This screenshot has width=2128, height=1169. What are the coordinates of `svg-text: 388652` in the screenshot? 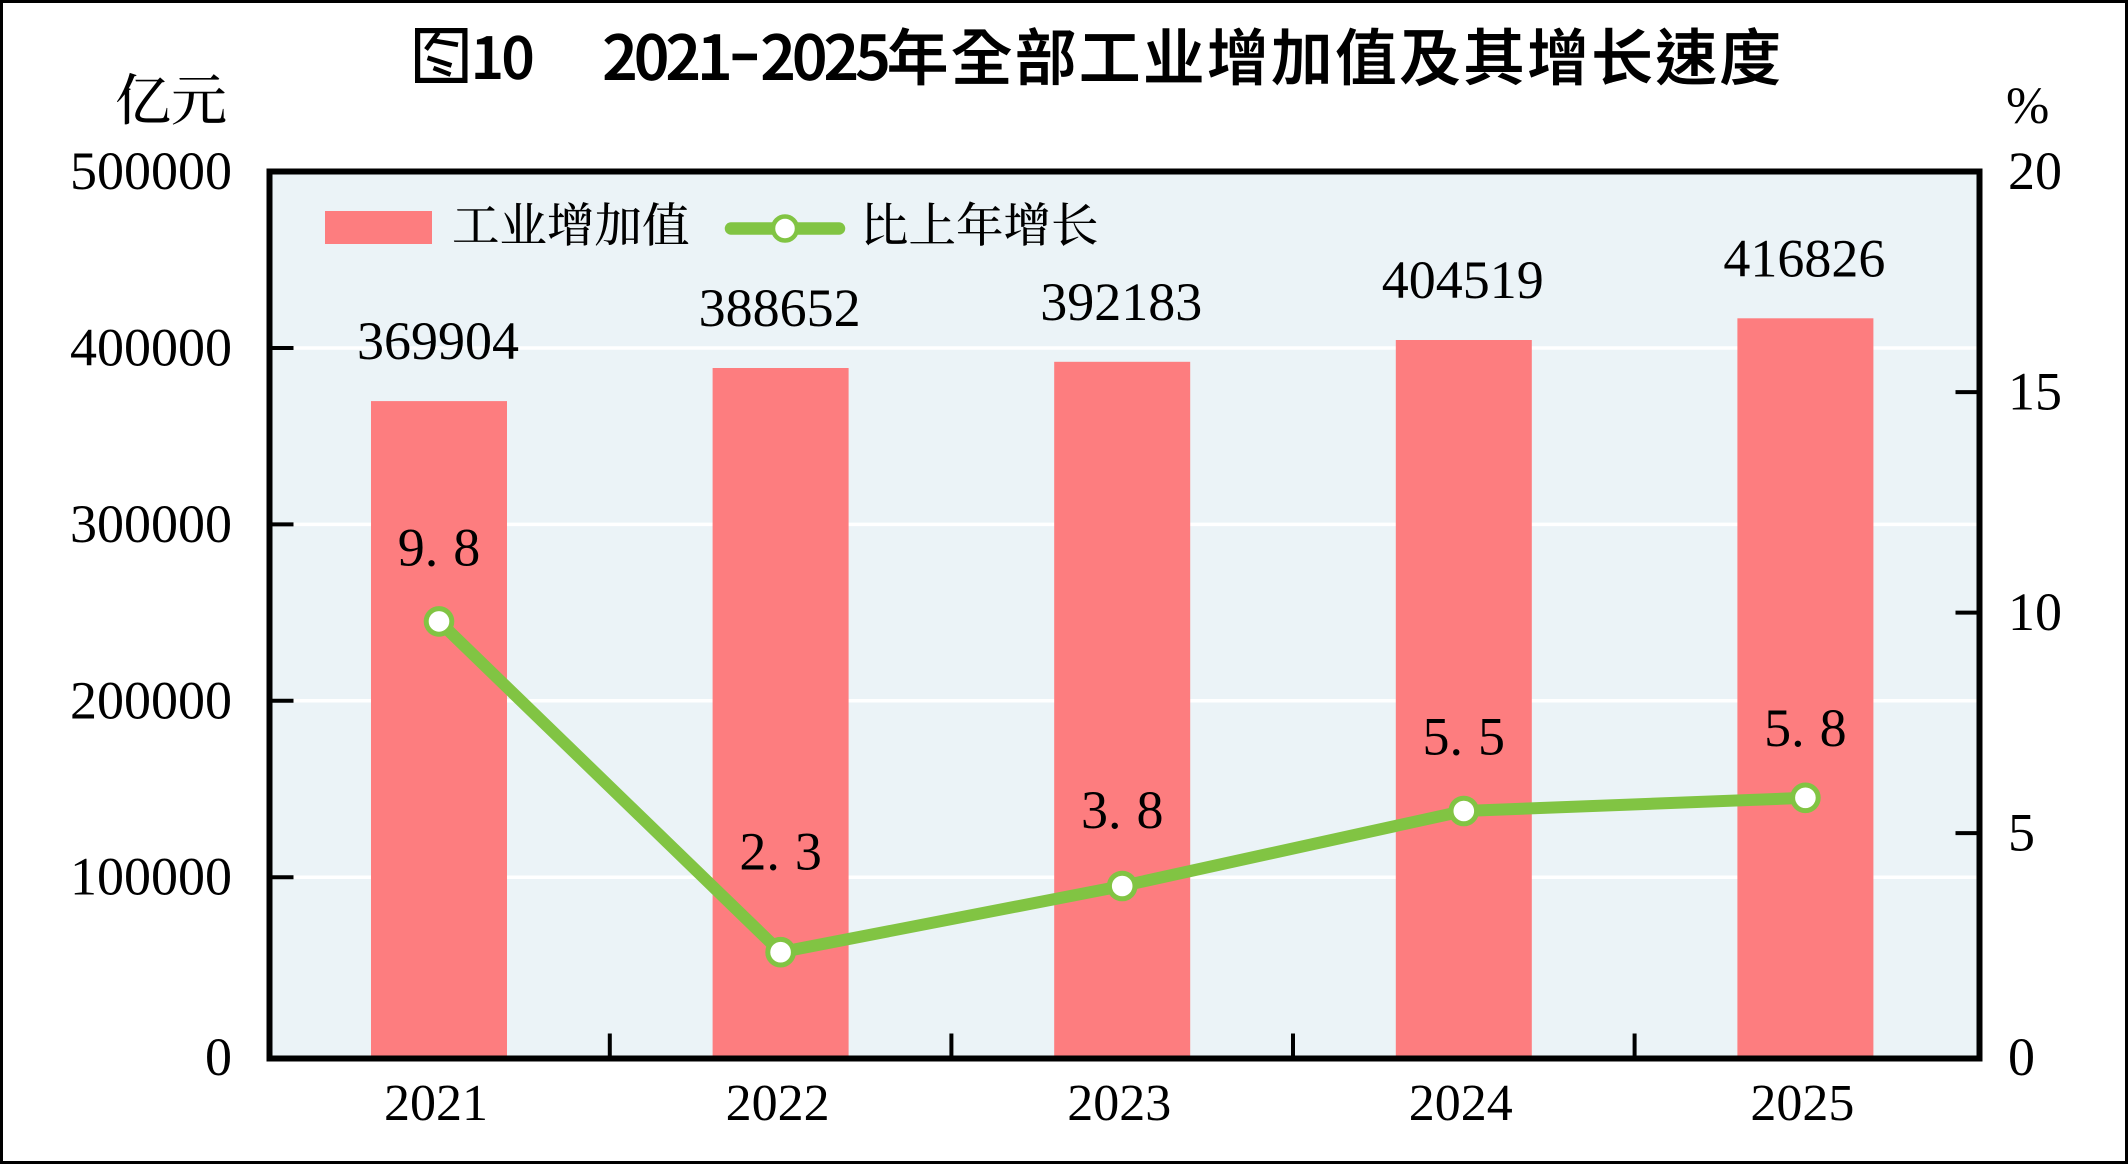 It's located at (780, 308).